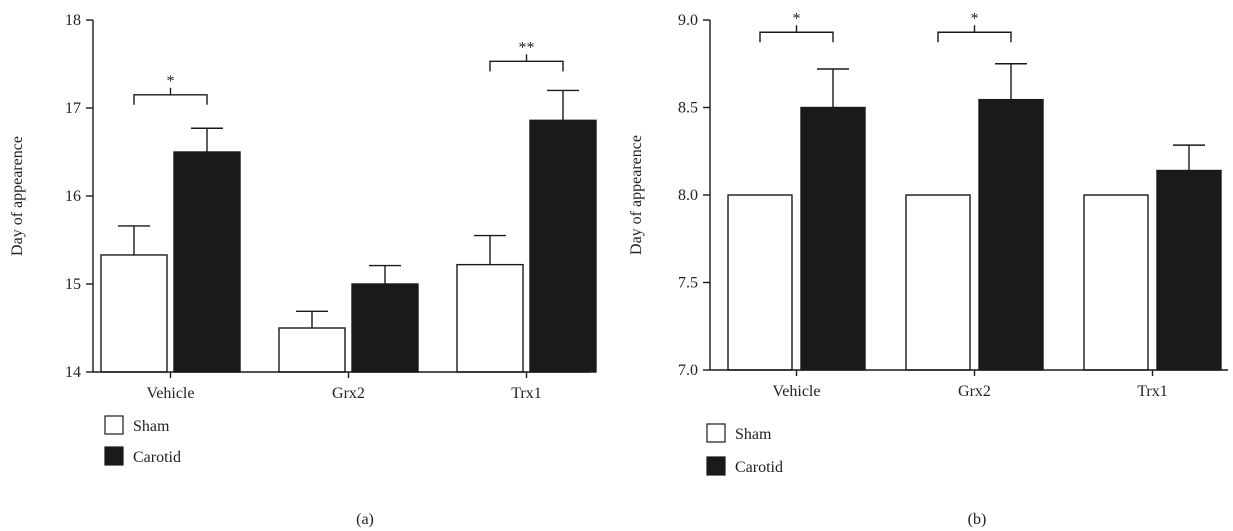 The width and height of the screenshot is (1233, 531). Describe the element at coordinates (73, 284) in the screenshot. I see `y-tick-label: 15` at that location.